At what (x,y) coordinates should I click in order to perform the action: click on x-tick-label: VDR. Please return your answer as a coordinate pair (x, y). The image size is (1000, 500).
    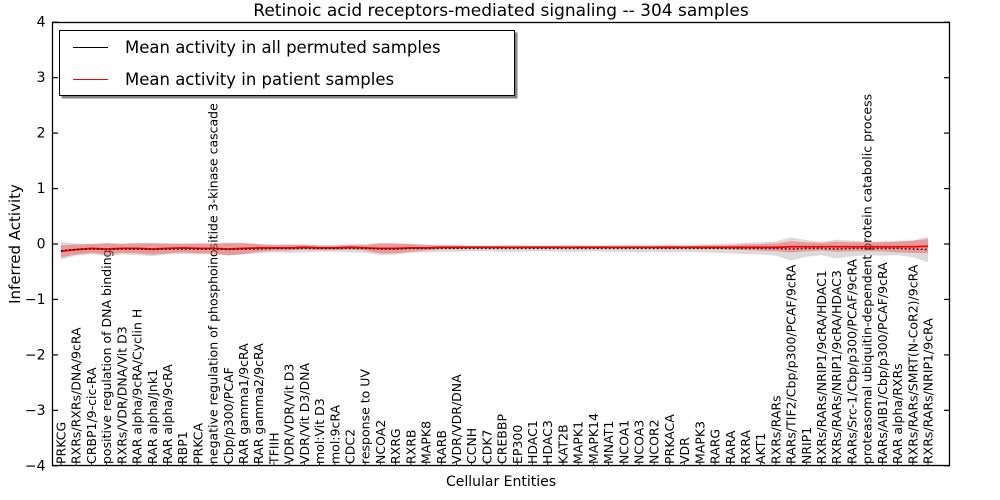
    Looking at the image, I should click on (684, 450).